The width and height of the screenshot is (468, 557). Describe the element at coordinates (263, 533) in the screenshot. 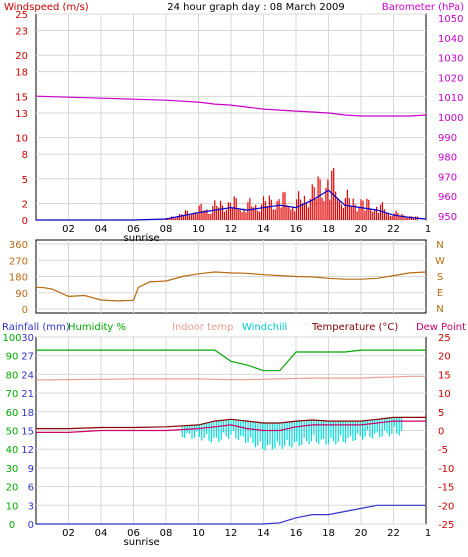

I see `temp-x-tick-14: 14` at that location.